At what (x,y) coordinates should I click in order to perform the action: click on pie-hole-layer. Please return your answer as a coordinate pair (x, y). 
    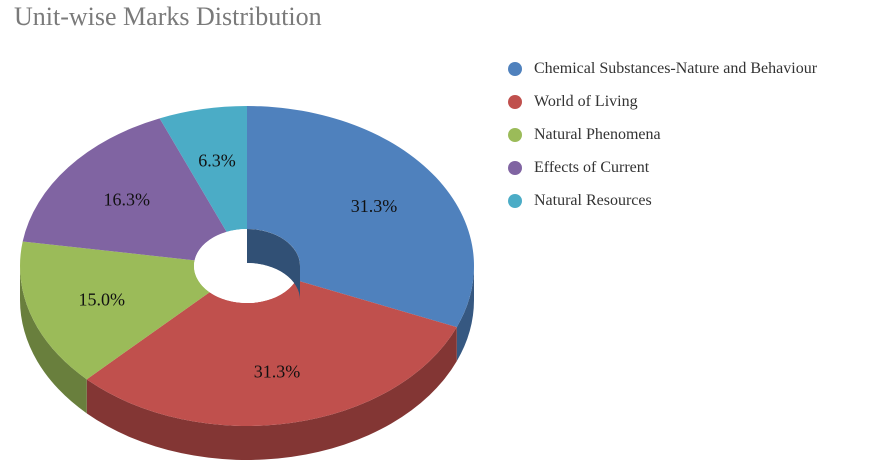
    Looking at the image, I should click on (247, 266).